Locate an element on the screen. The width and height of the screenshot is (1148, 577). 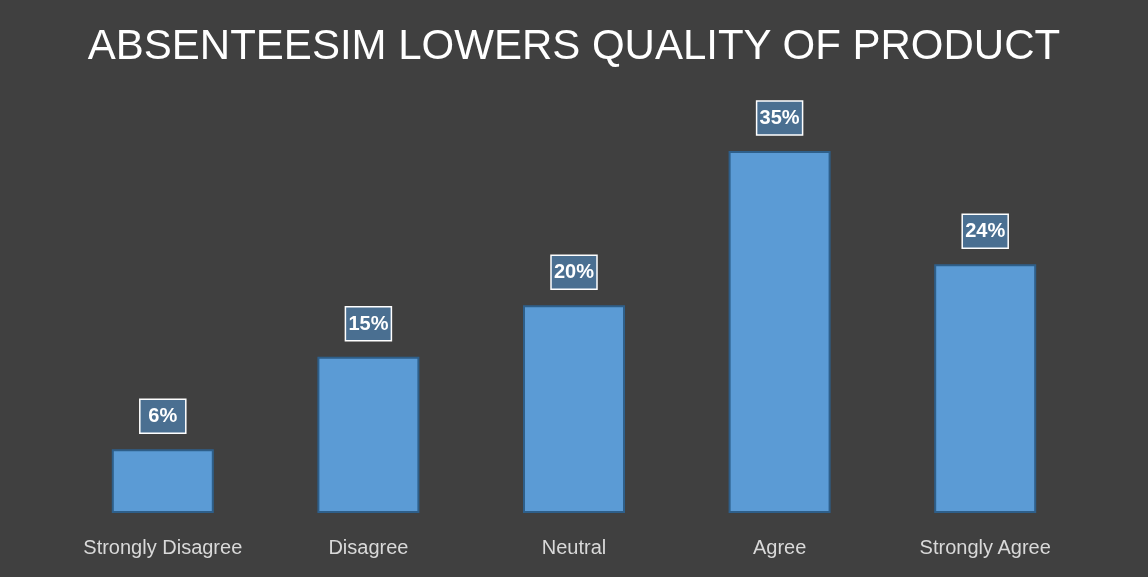
data-label: 6% is located at coordinates (163, 415).